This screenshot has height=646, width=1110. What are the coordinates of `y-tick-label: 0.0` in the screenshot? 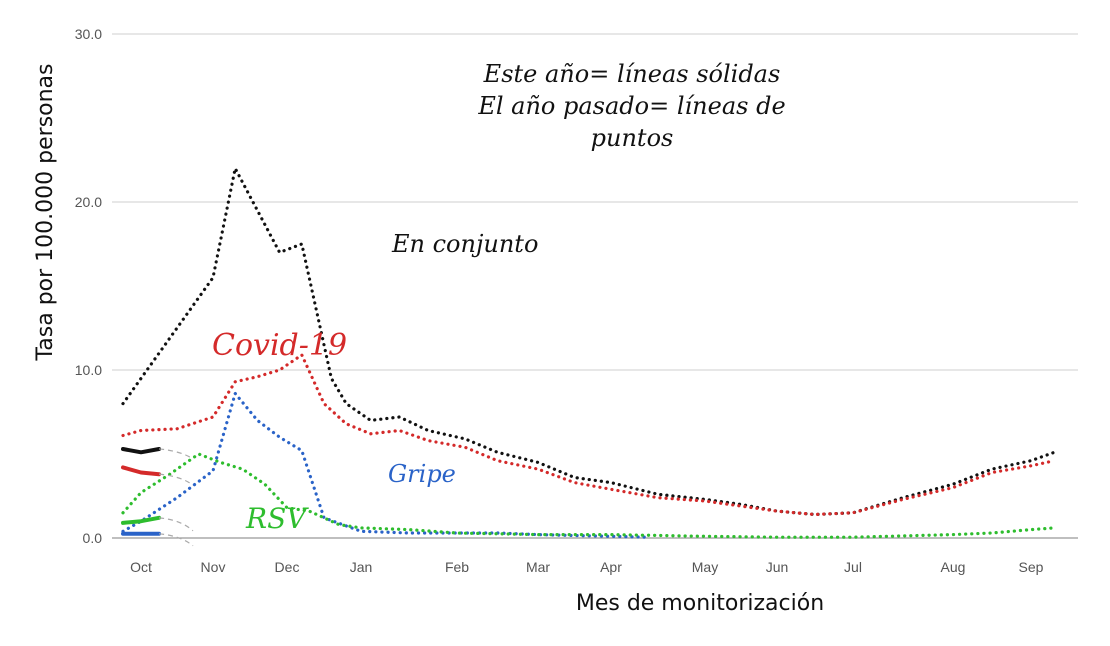 It's located at (93, 538).